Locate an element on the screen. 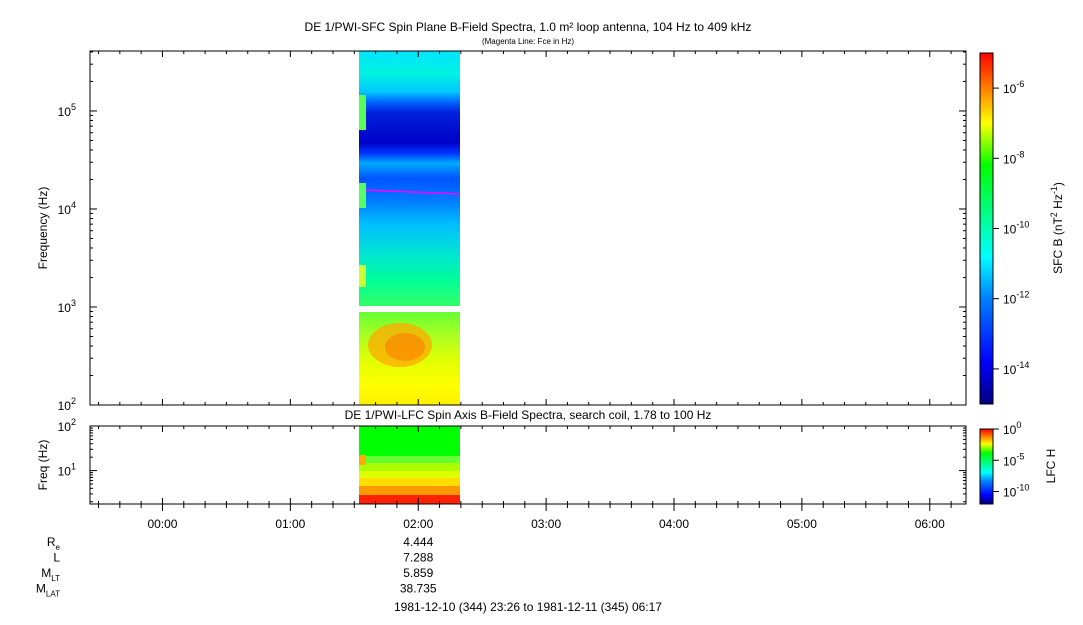  cbar-label-part: Hz is located at coordinates (1058, 203).